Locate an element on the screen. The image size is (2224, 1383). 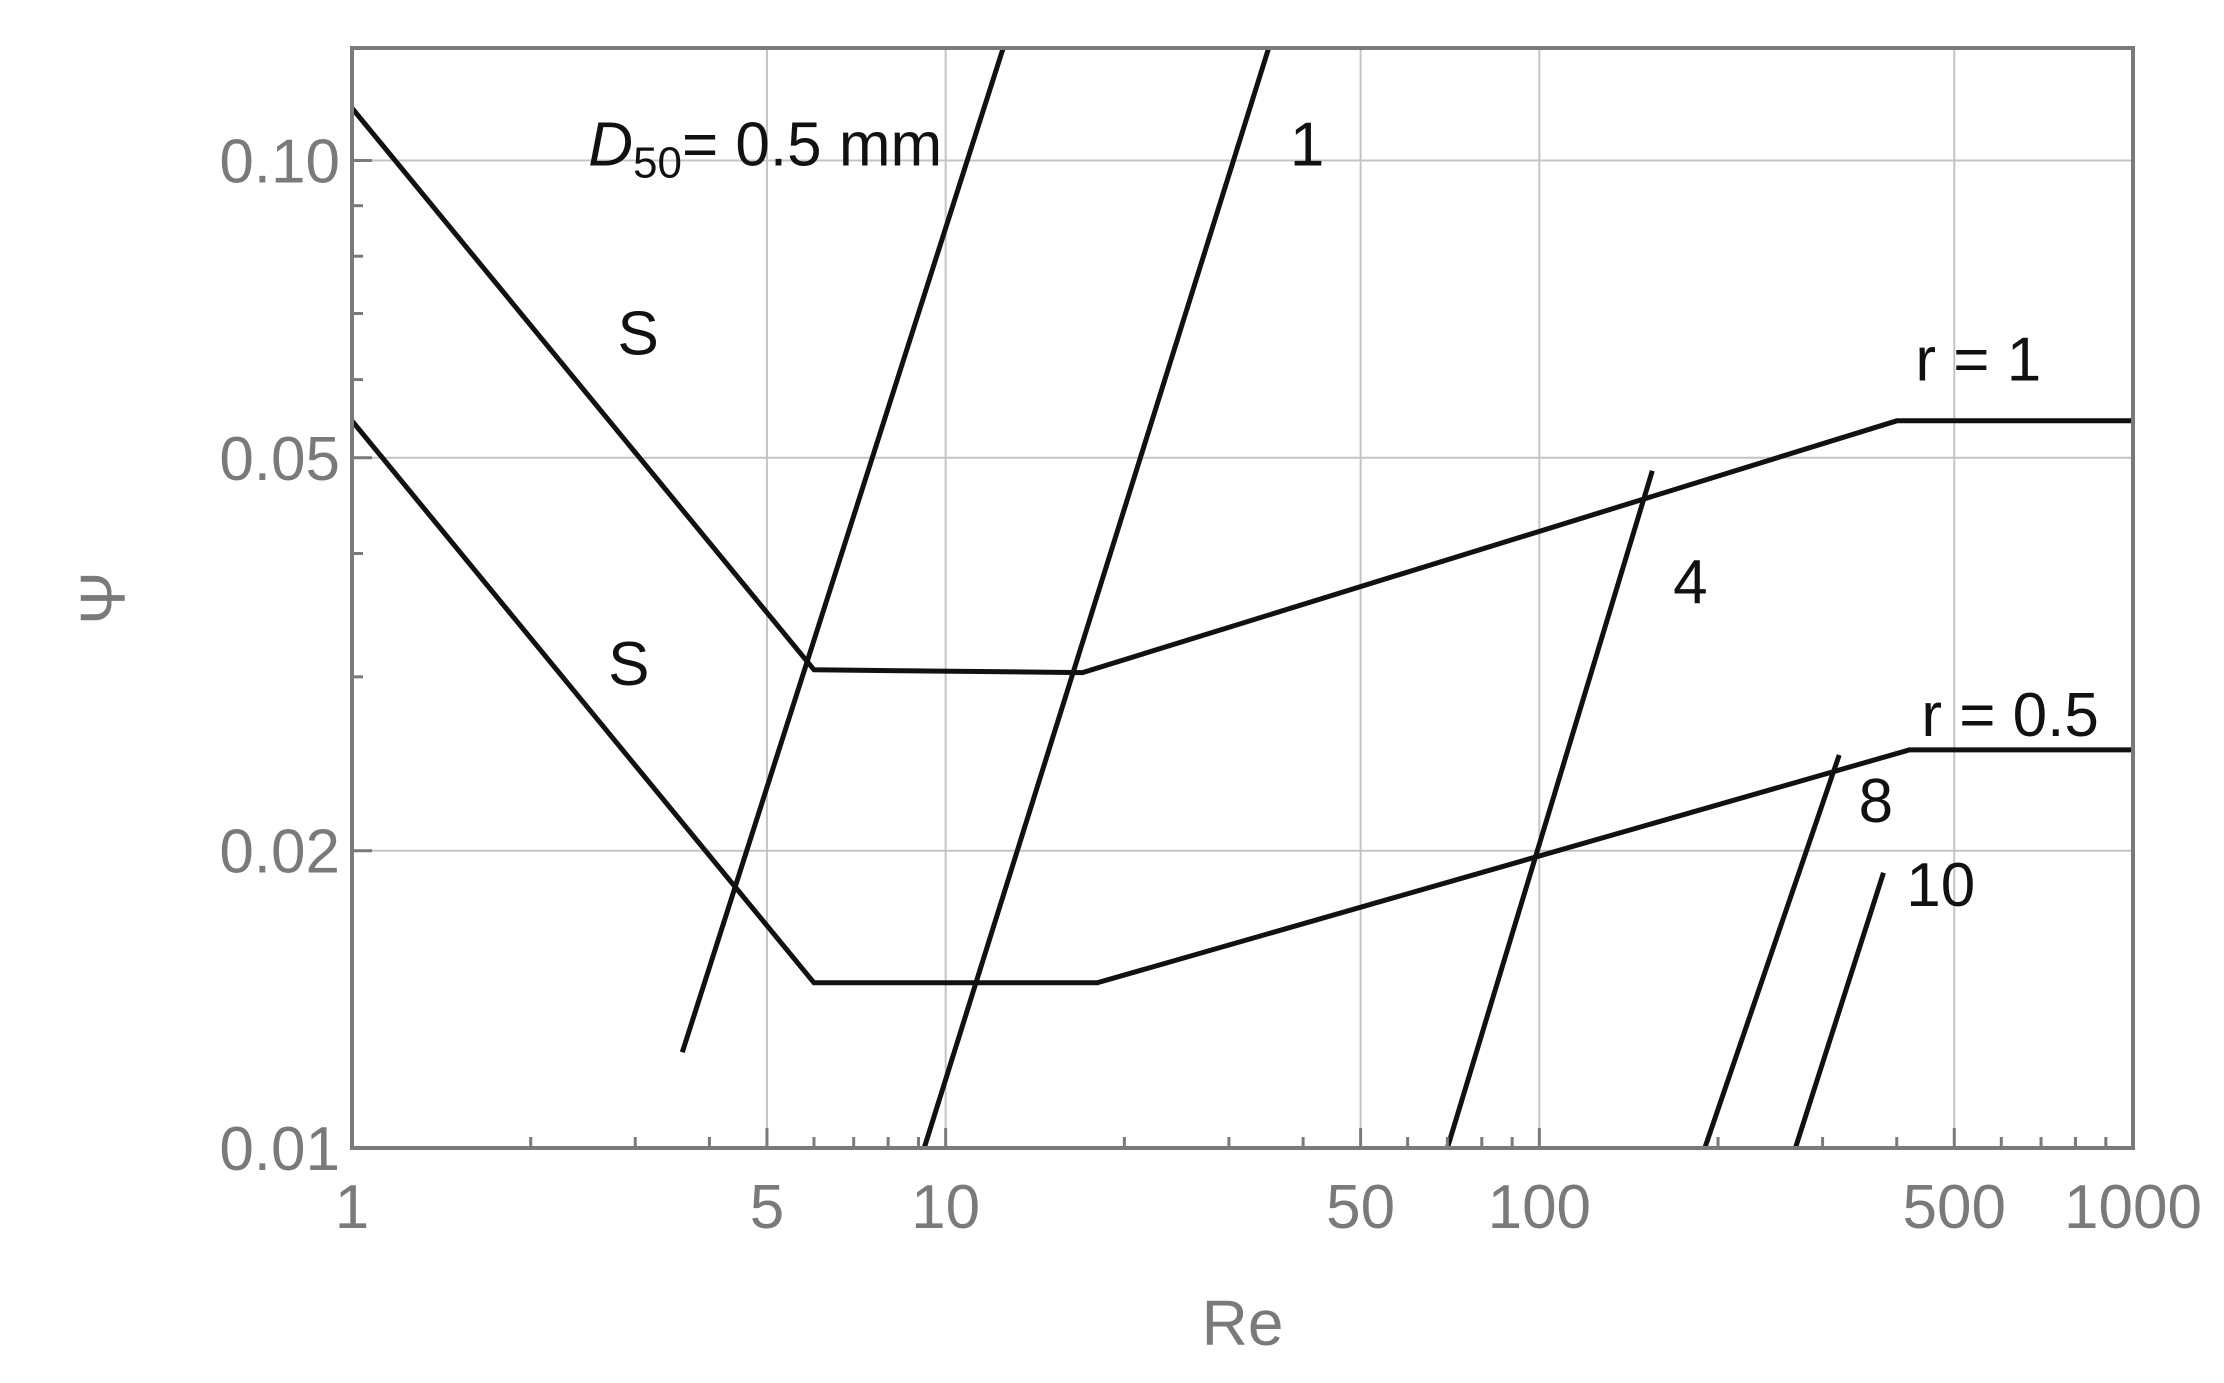
curve-annotation: 8 is located at coordinates (1876, 801).